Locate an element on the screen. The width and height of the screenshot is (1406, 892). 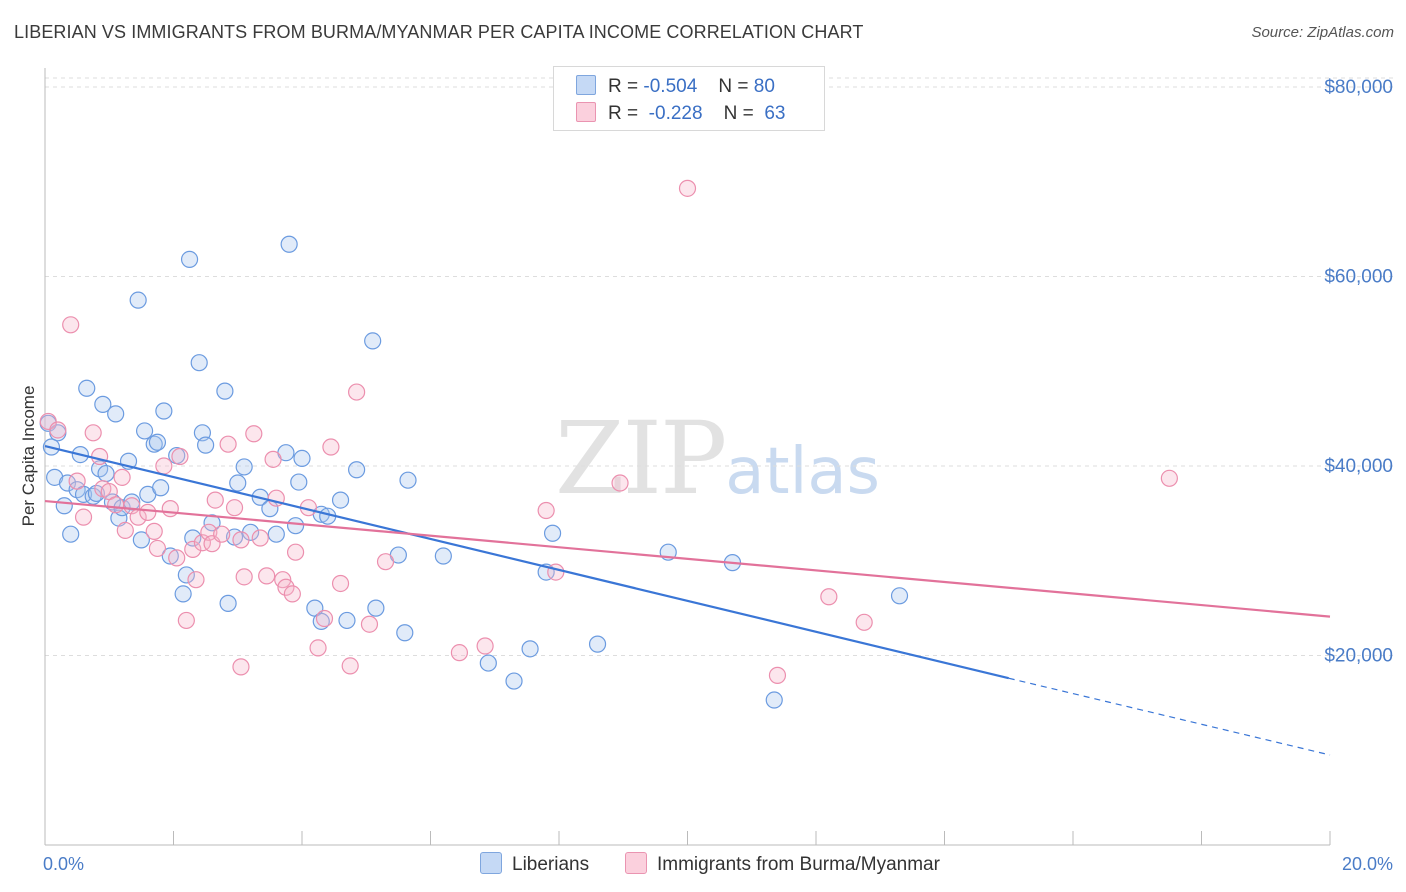
stats-r-value: -0.504 is located at coordinates (670, 86).